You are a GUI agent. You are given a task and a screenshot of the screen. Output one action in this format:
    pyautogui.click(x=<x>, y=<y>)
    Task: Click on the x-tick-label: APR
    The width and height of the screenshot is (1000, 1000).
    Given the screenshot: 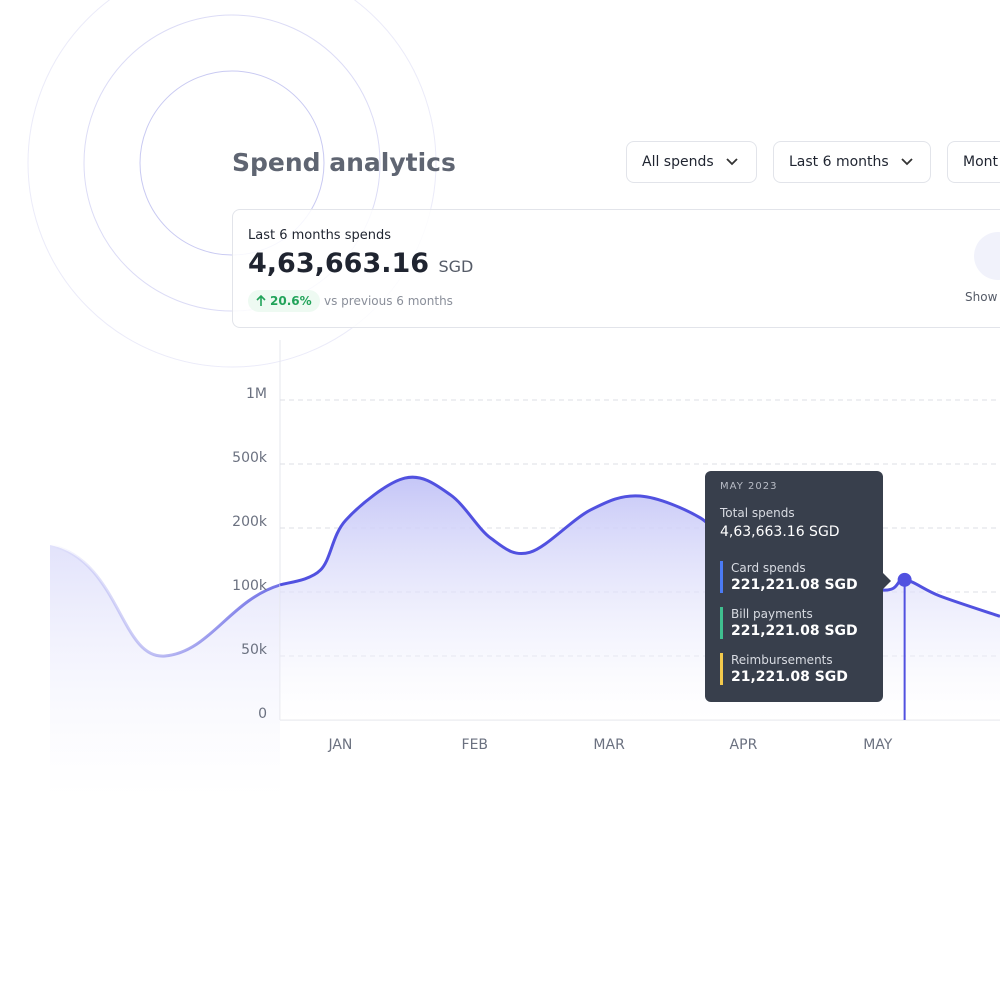 What is the action you would take?
    pyautogui.click(x=744, y=745)
    